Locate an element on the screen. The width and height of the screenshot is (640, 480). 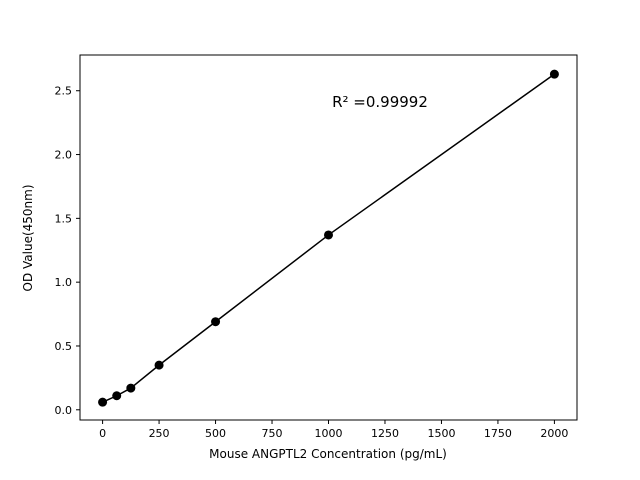
x-tick-label: 500 is located at coordinates (215, 433).